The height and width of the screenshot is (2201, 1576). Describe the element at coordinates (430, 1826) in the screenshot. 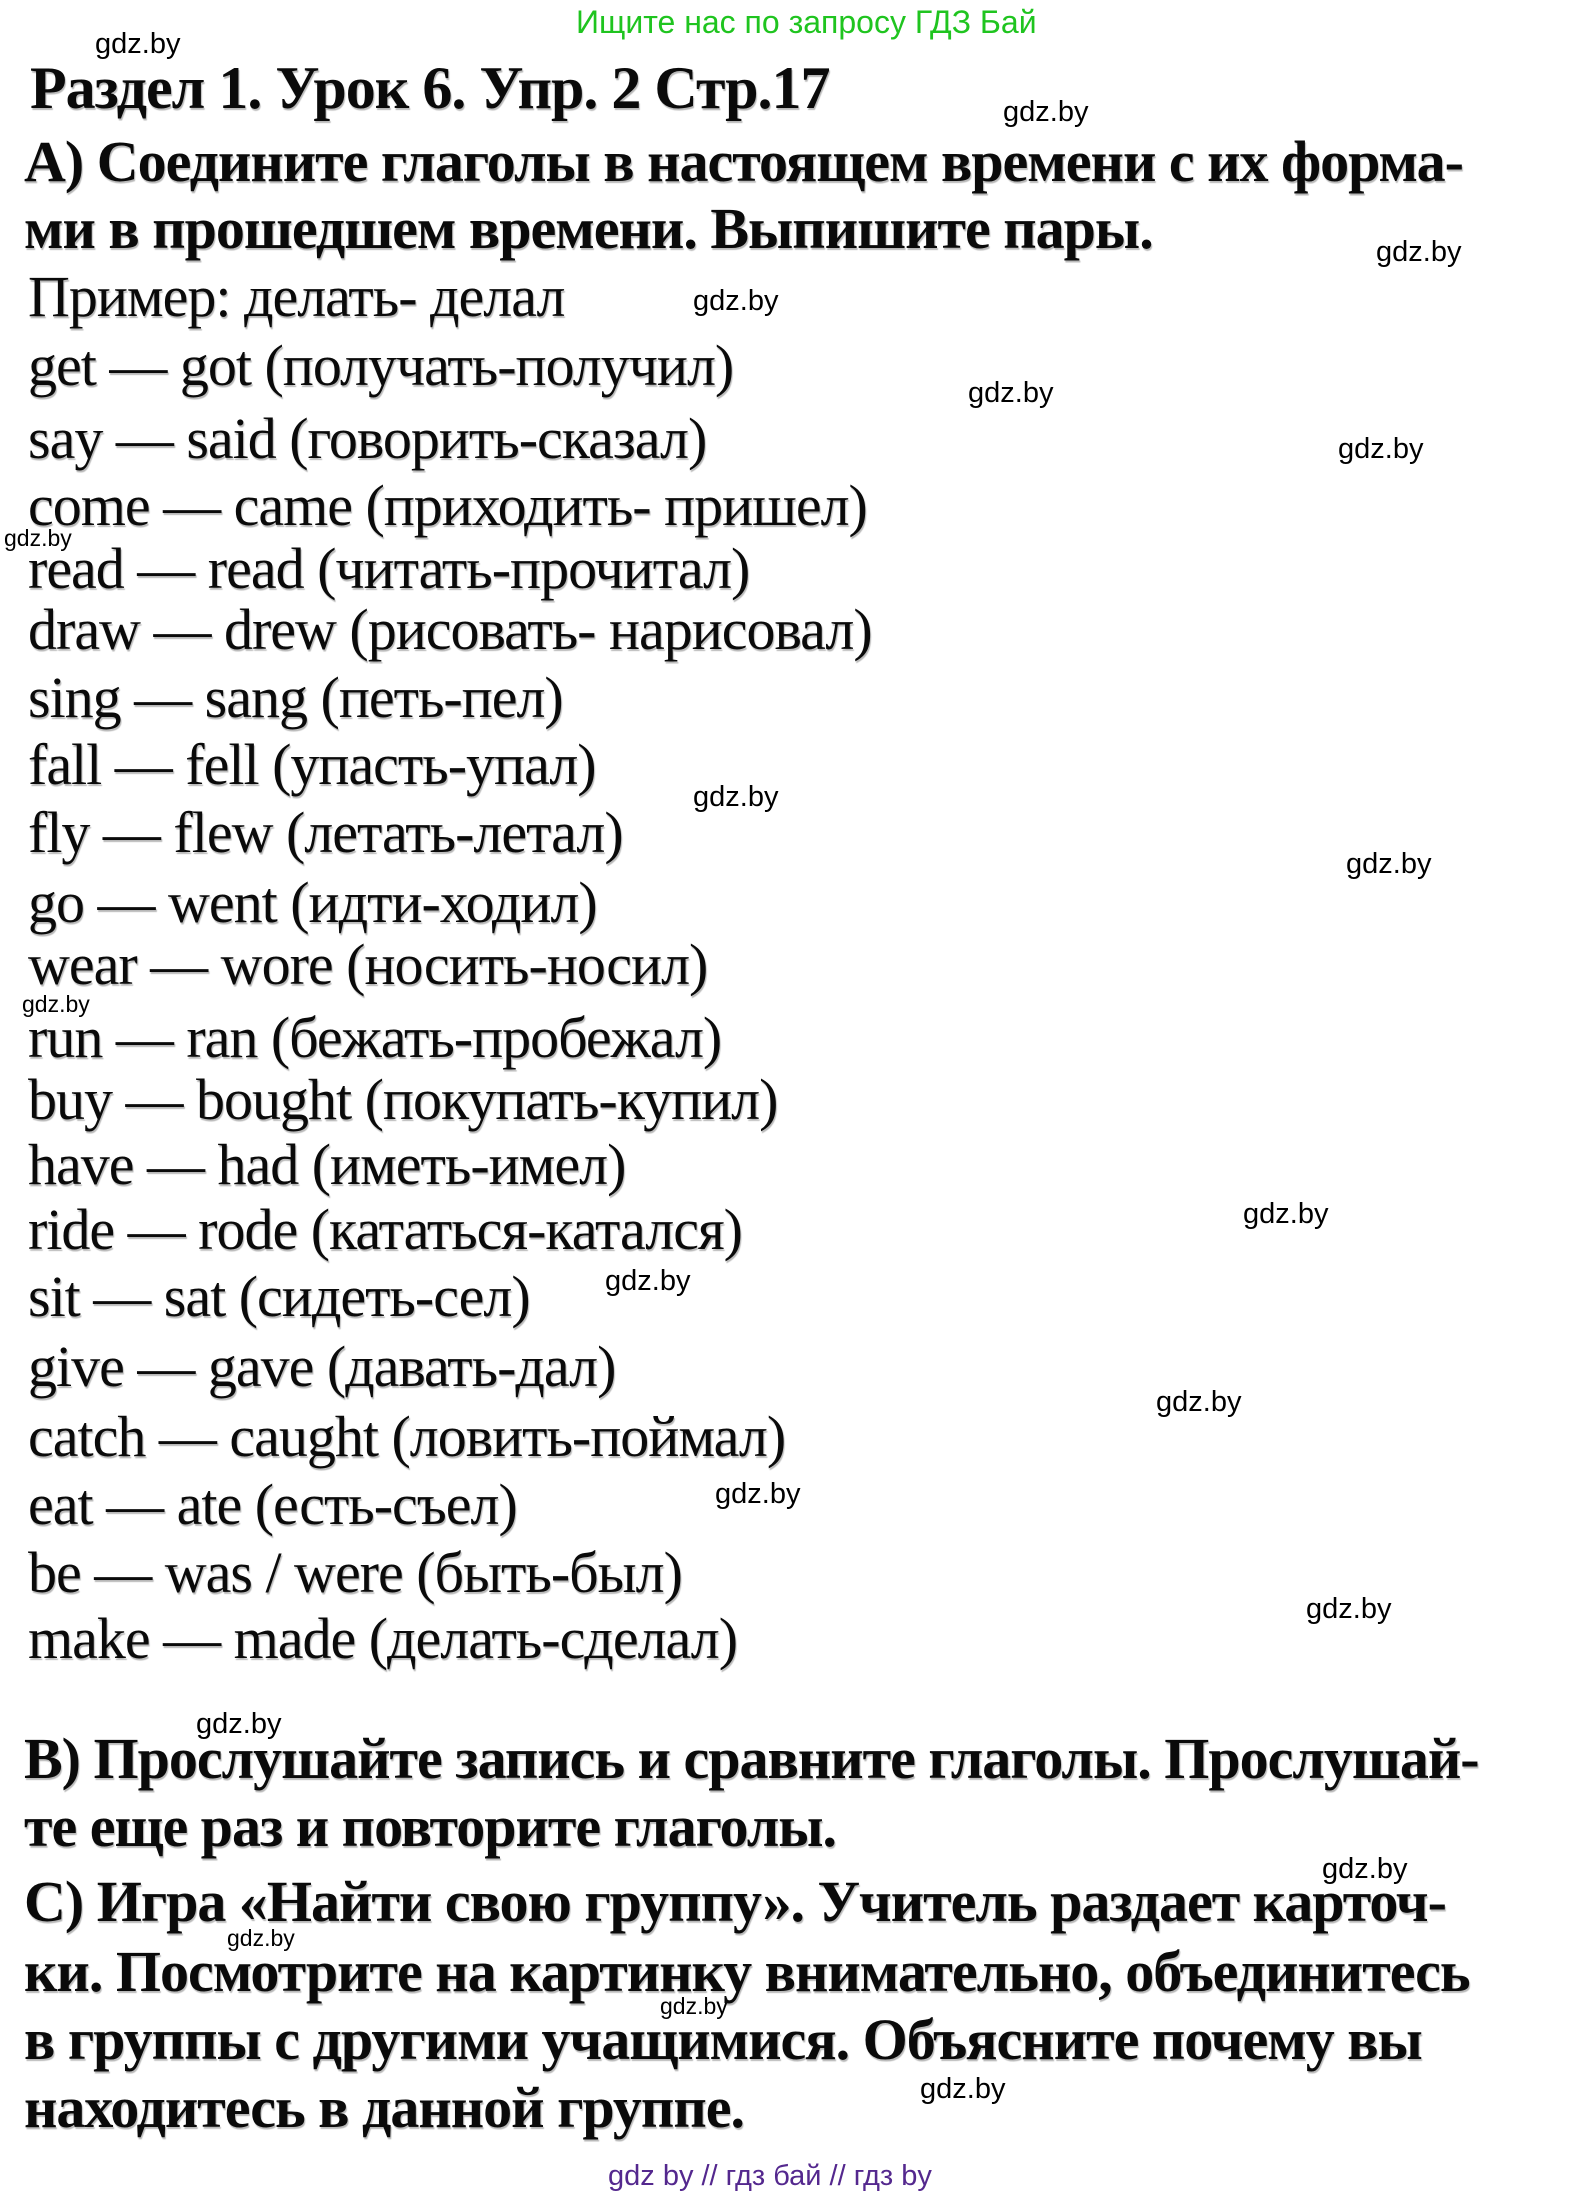

I see `task-b-line2: те еще раз и повторите глаголы.` at that location.